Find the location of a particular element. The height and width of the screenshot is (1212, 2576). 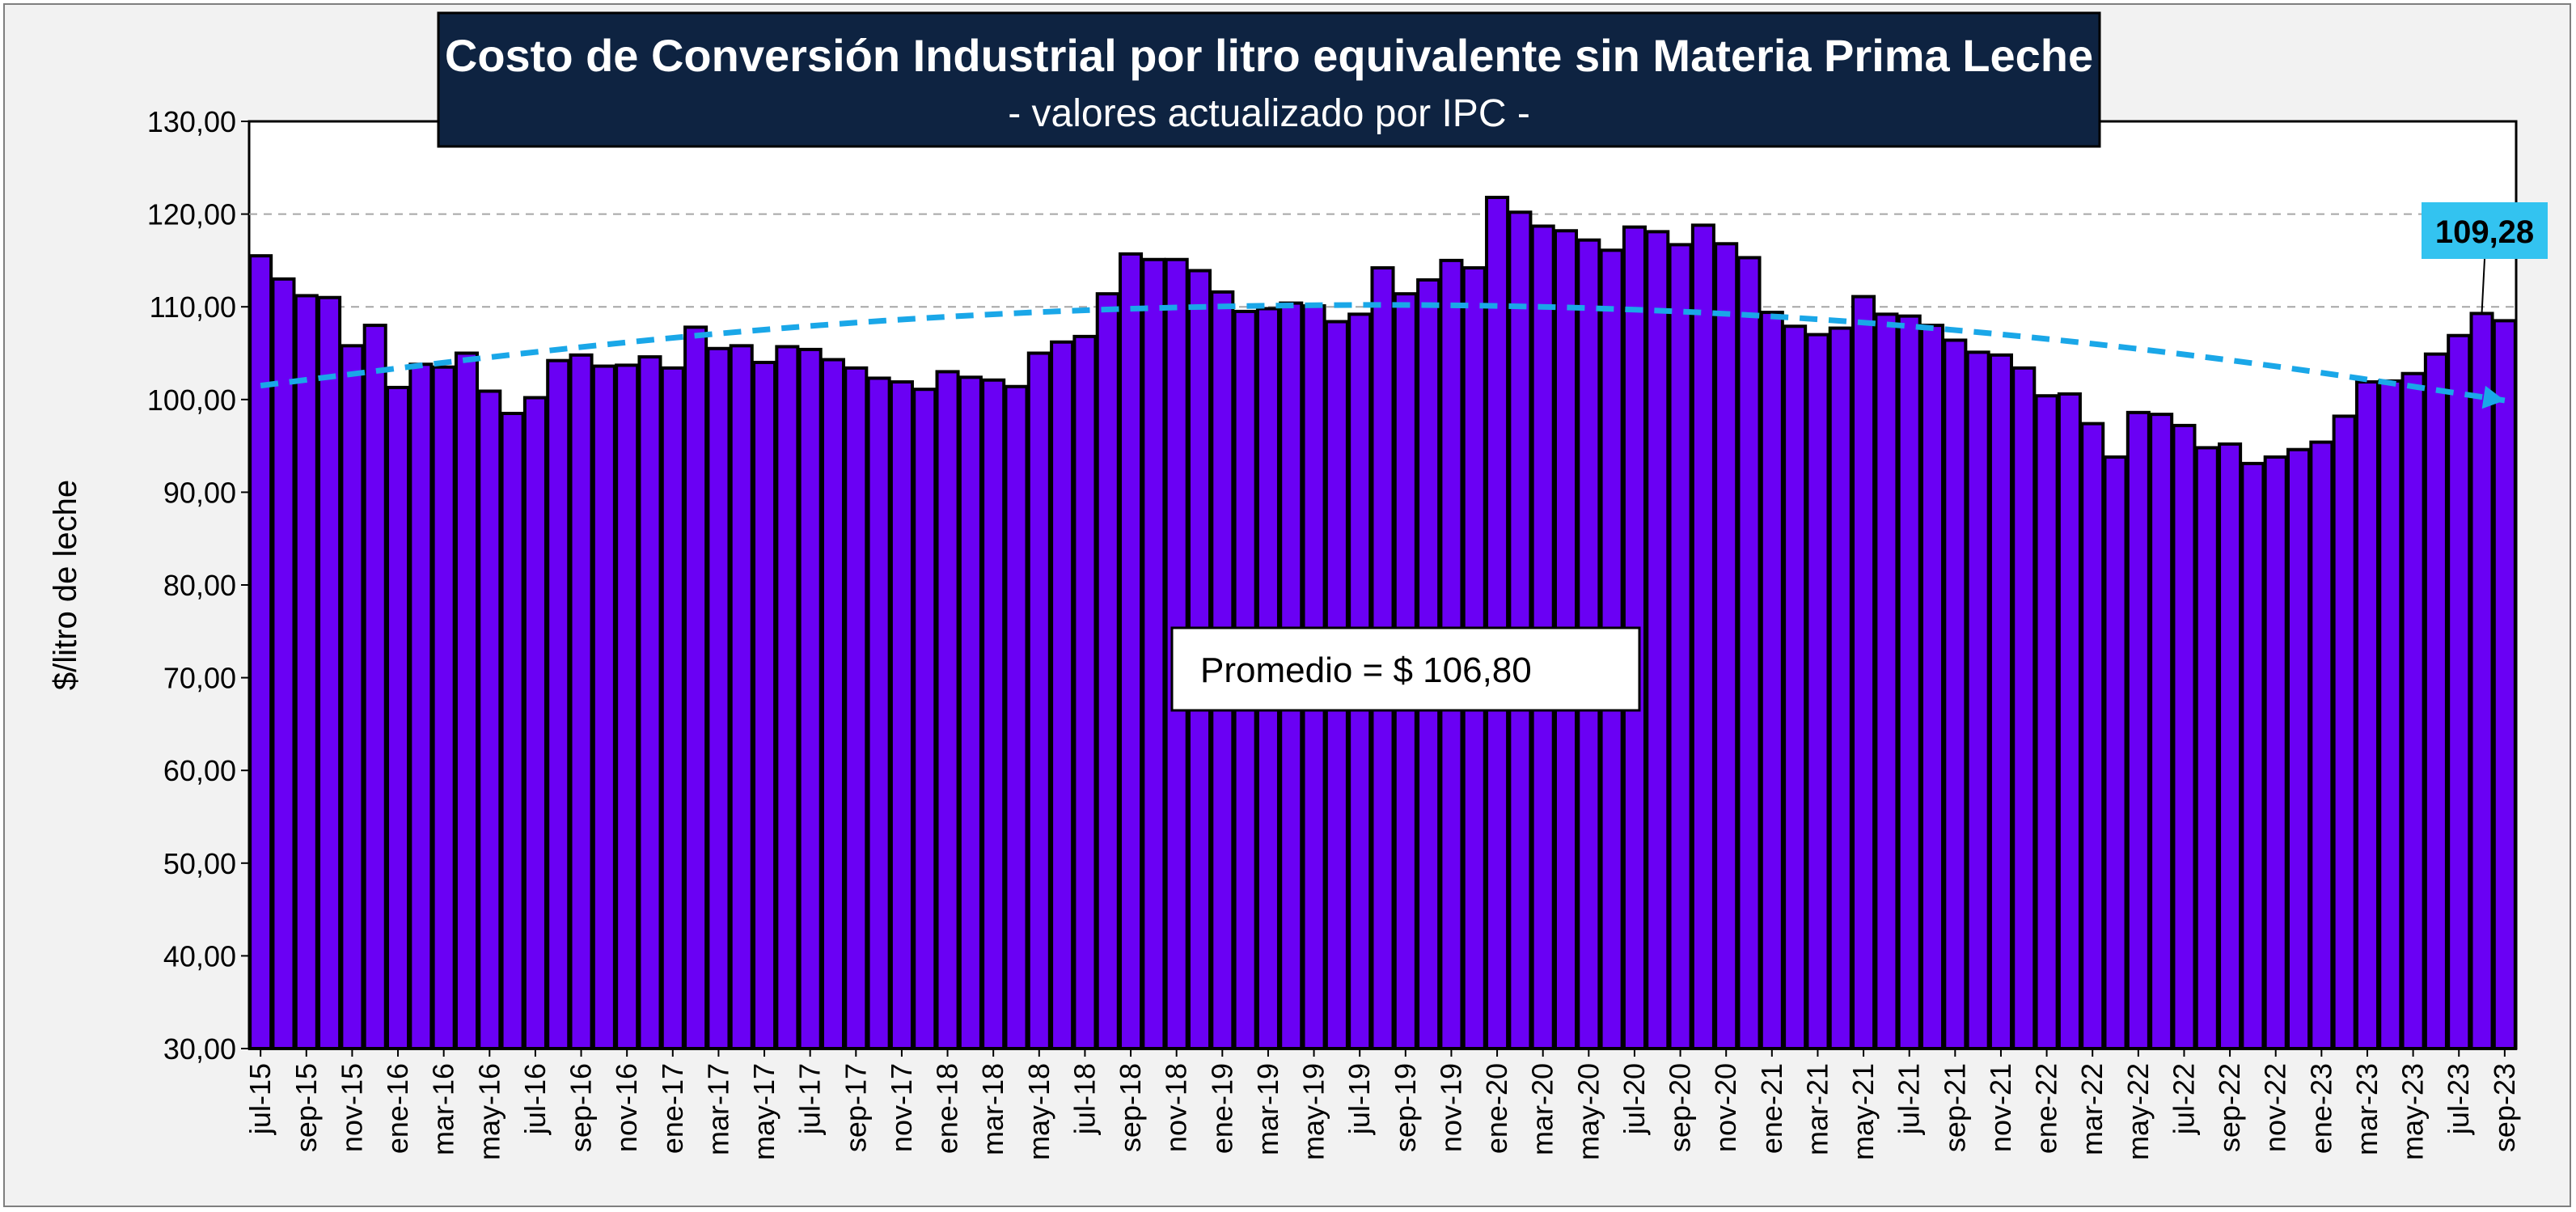

x-tick-label: ene-16 is located at coordinates (398, 1108).